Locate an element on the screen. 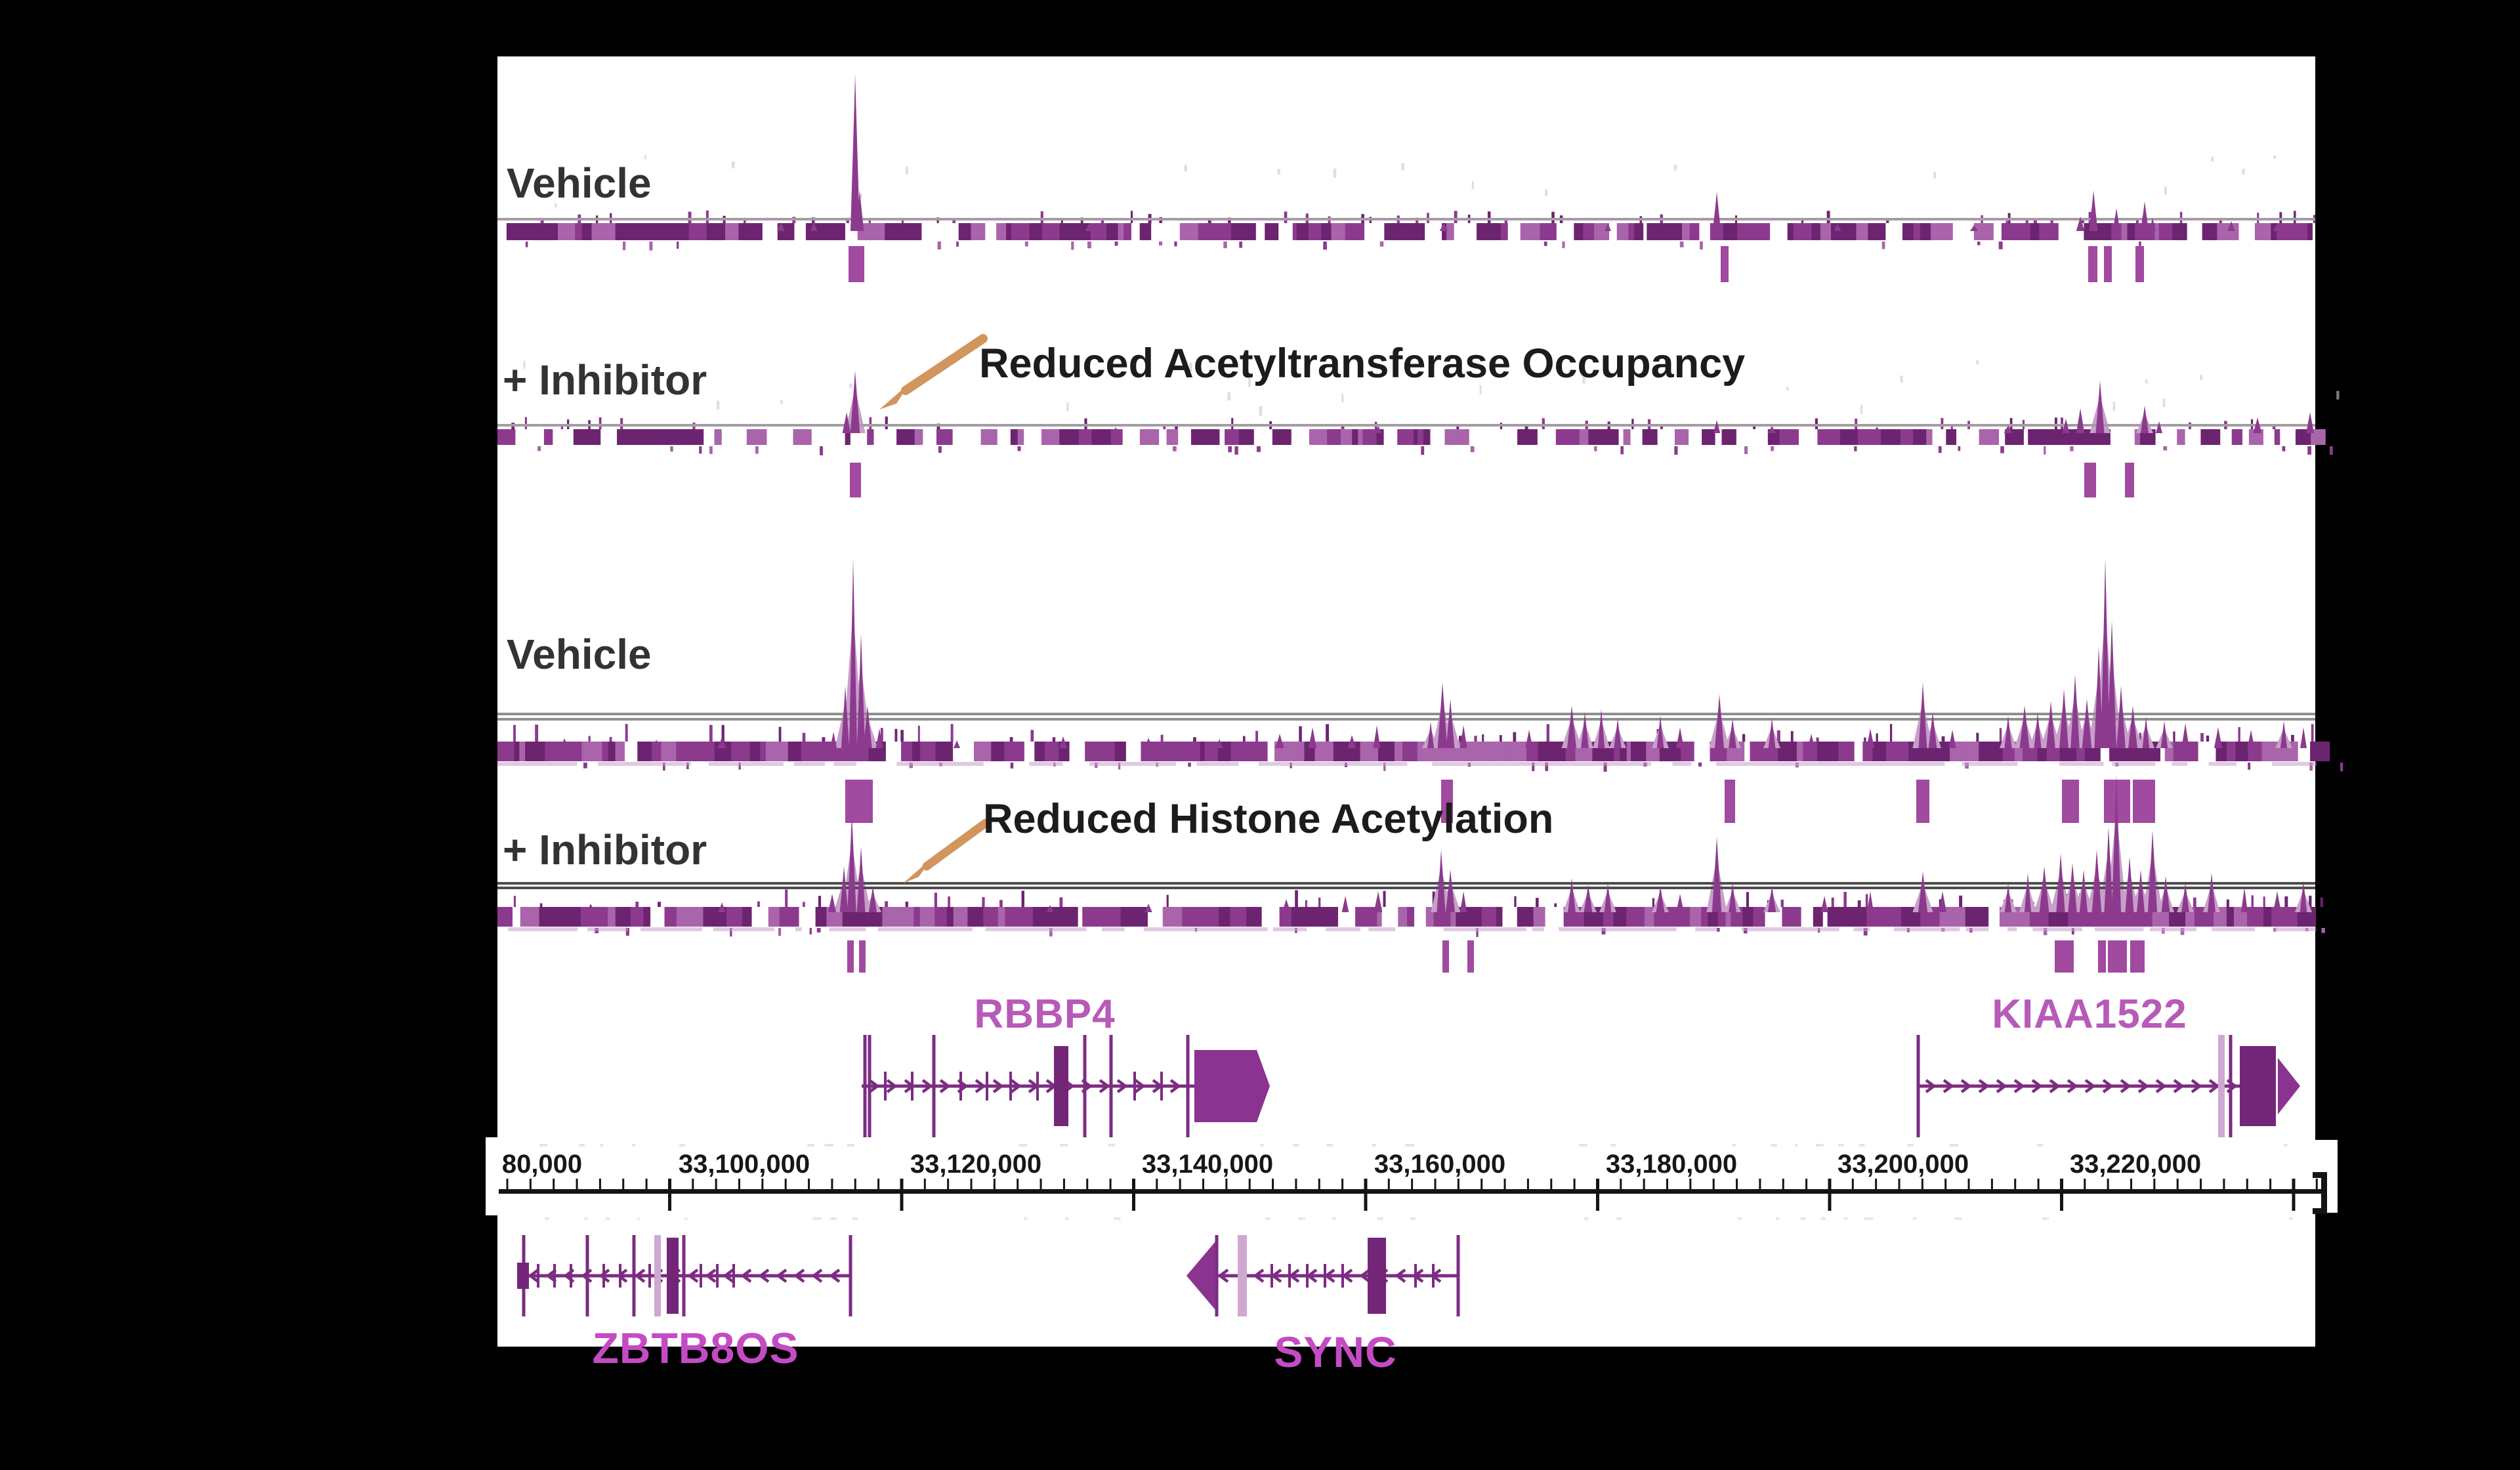 This screenshot has height=1470, width=2520. axis-tick-label: 33,200,000 is located at coordinates (1903, 1164).